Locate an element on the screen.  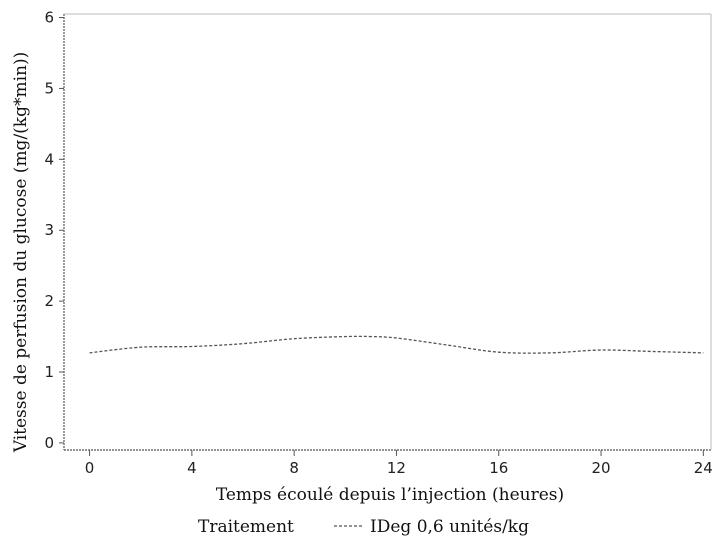
y-tick-label: 6 is located at coordinates (49, 18).